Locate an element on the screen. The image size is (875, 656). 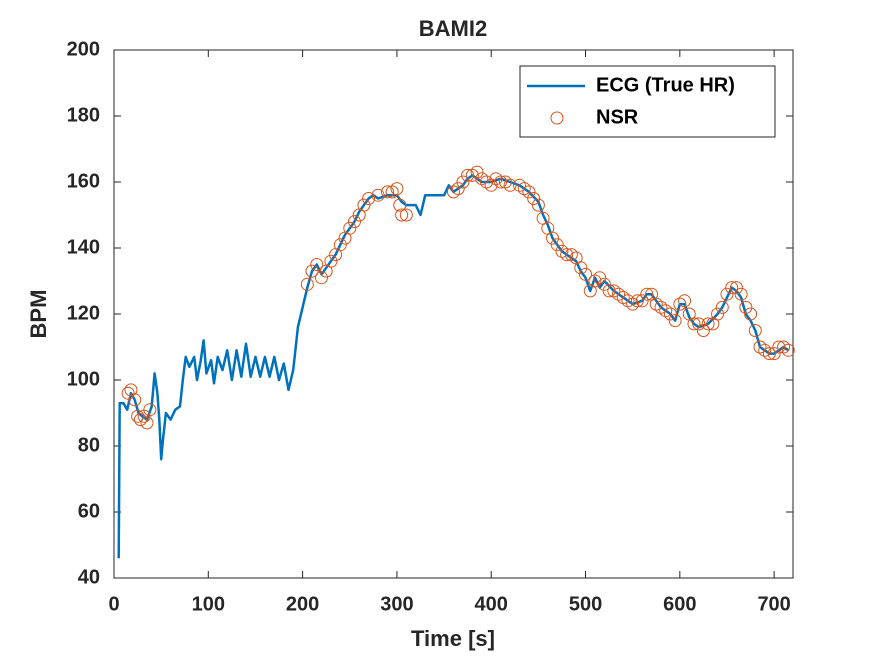
legend-label: ECG (True HR) is located at coordinates (665, 85).